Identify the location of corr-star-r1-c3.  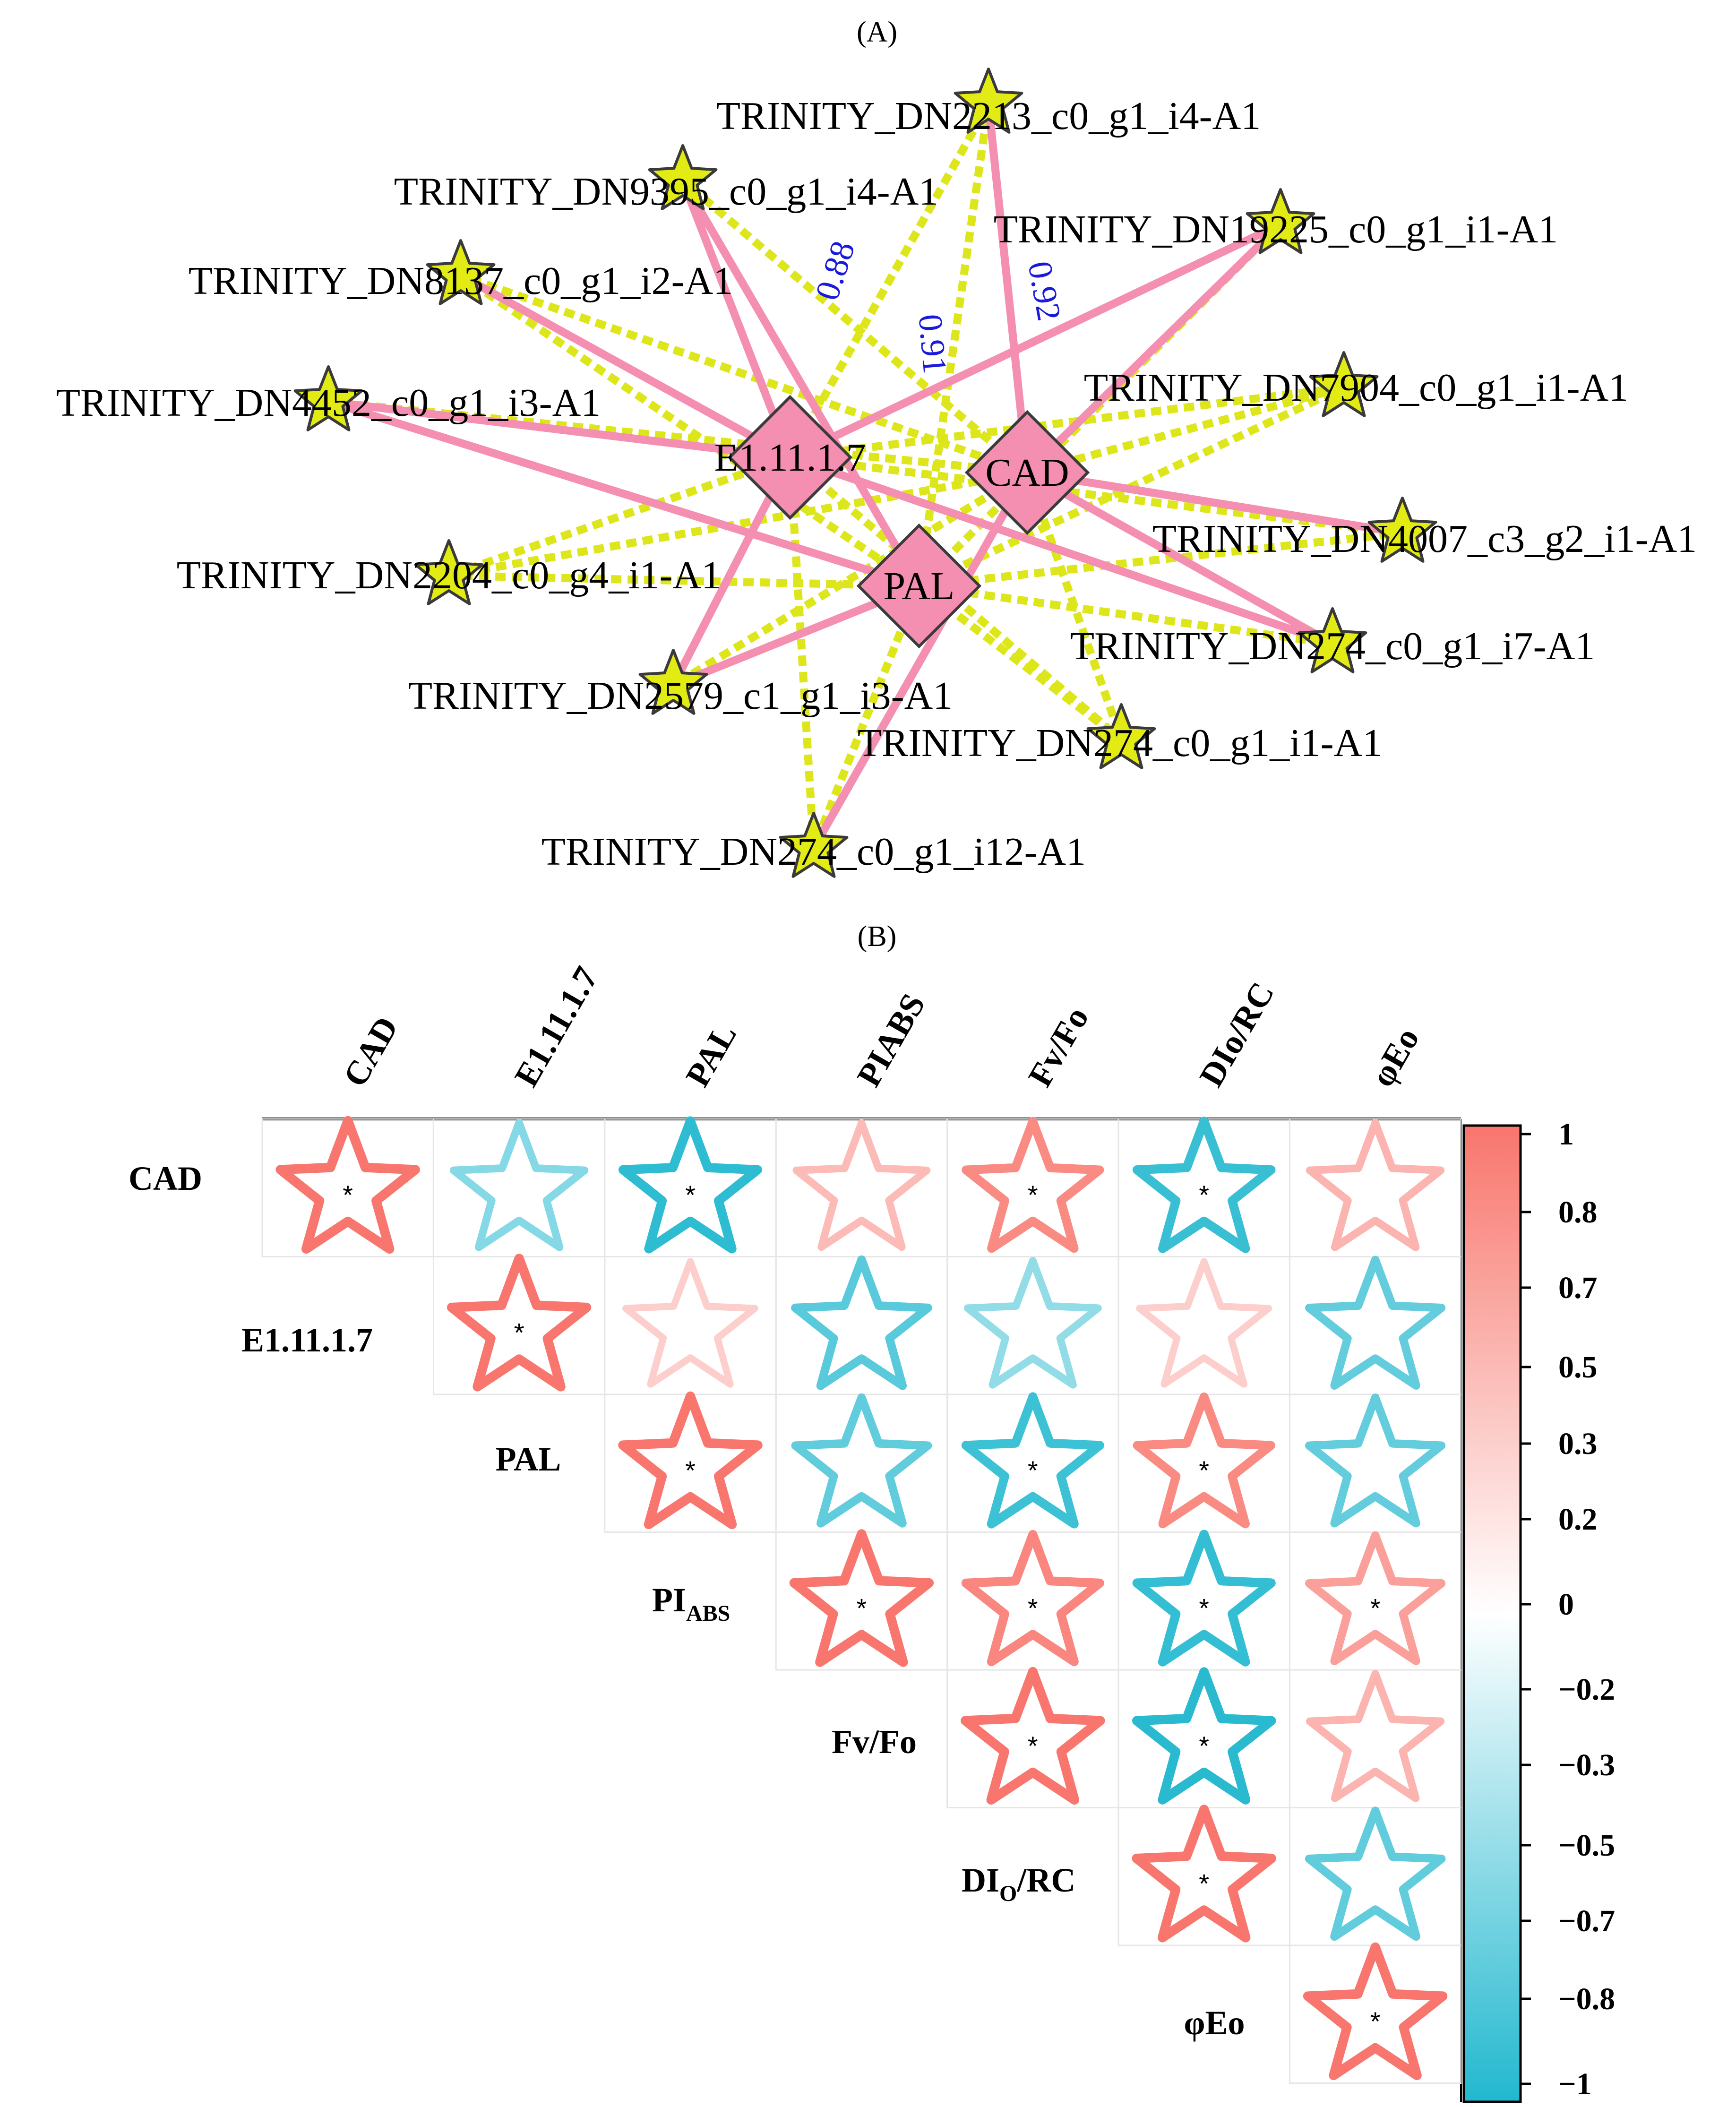
(861, 1323).